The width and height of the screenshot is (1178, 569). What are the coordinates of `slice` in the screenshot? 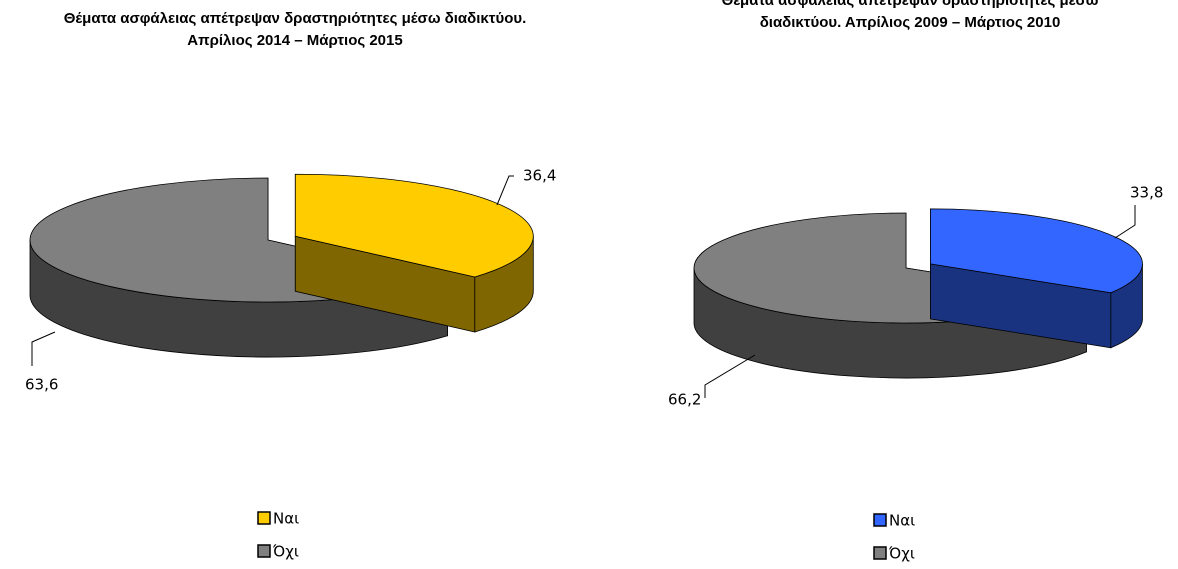 It's located at (414, 225).